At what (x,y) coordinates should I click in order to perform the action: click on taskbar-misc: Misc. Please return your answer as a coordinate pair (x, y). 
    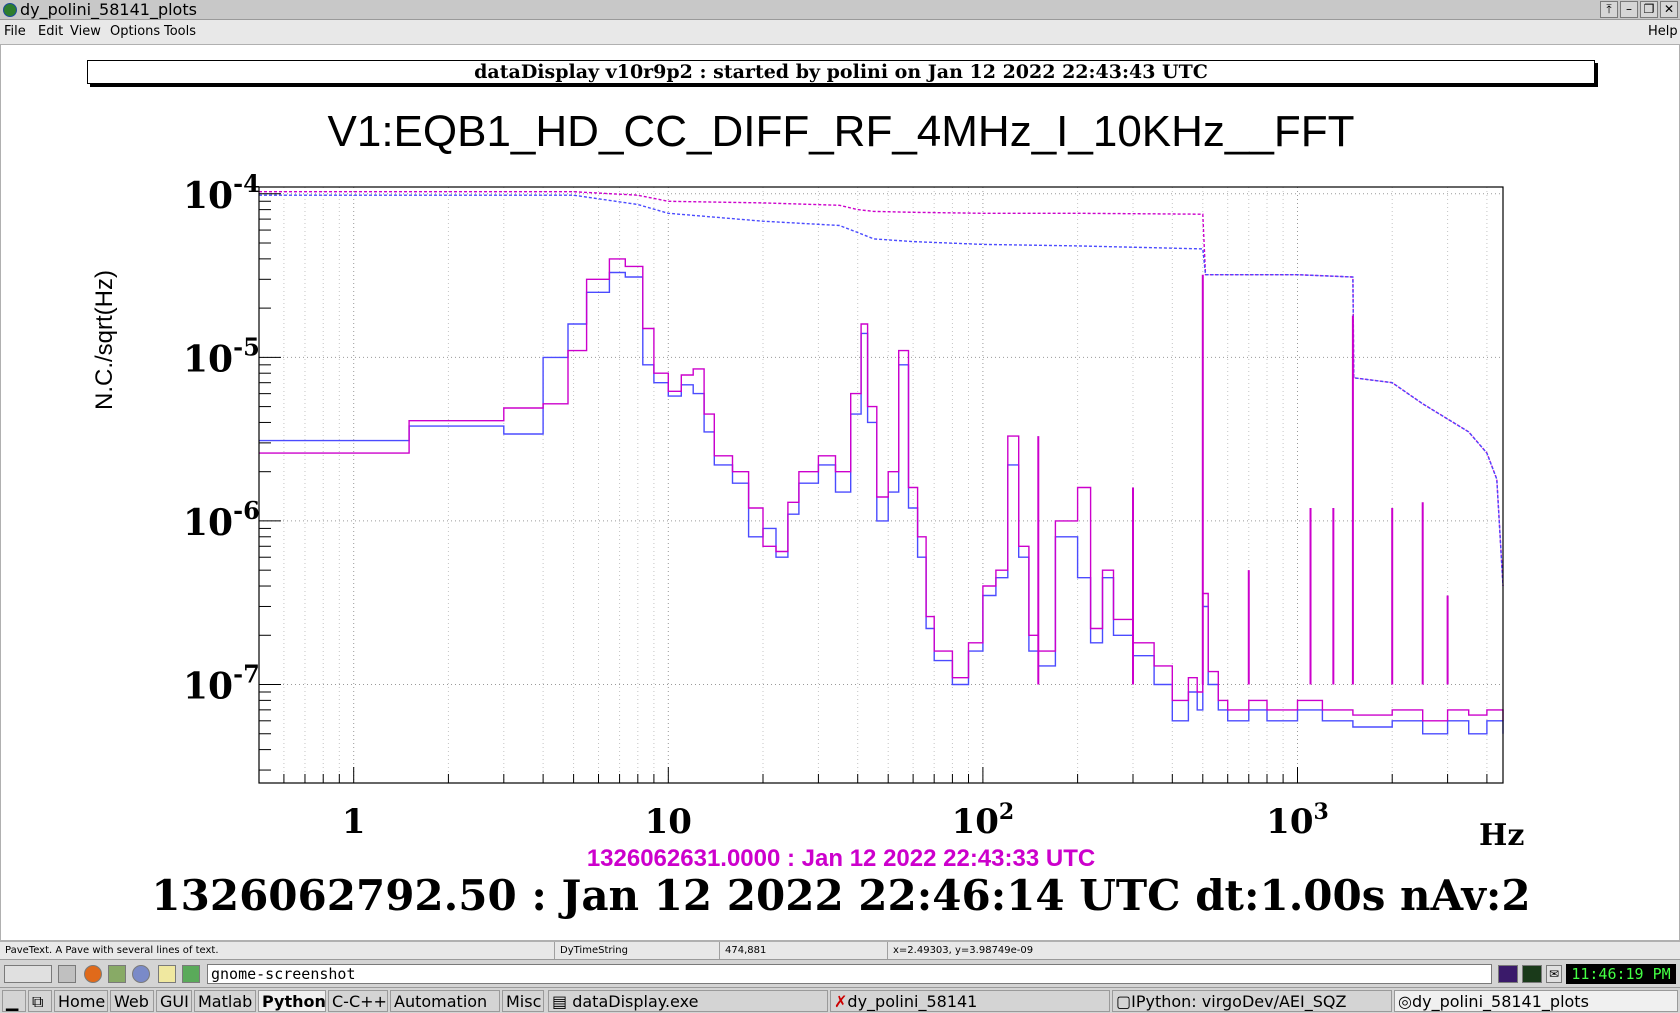
    Looking at the image, I should click on (523, 1001).